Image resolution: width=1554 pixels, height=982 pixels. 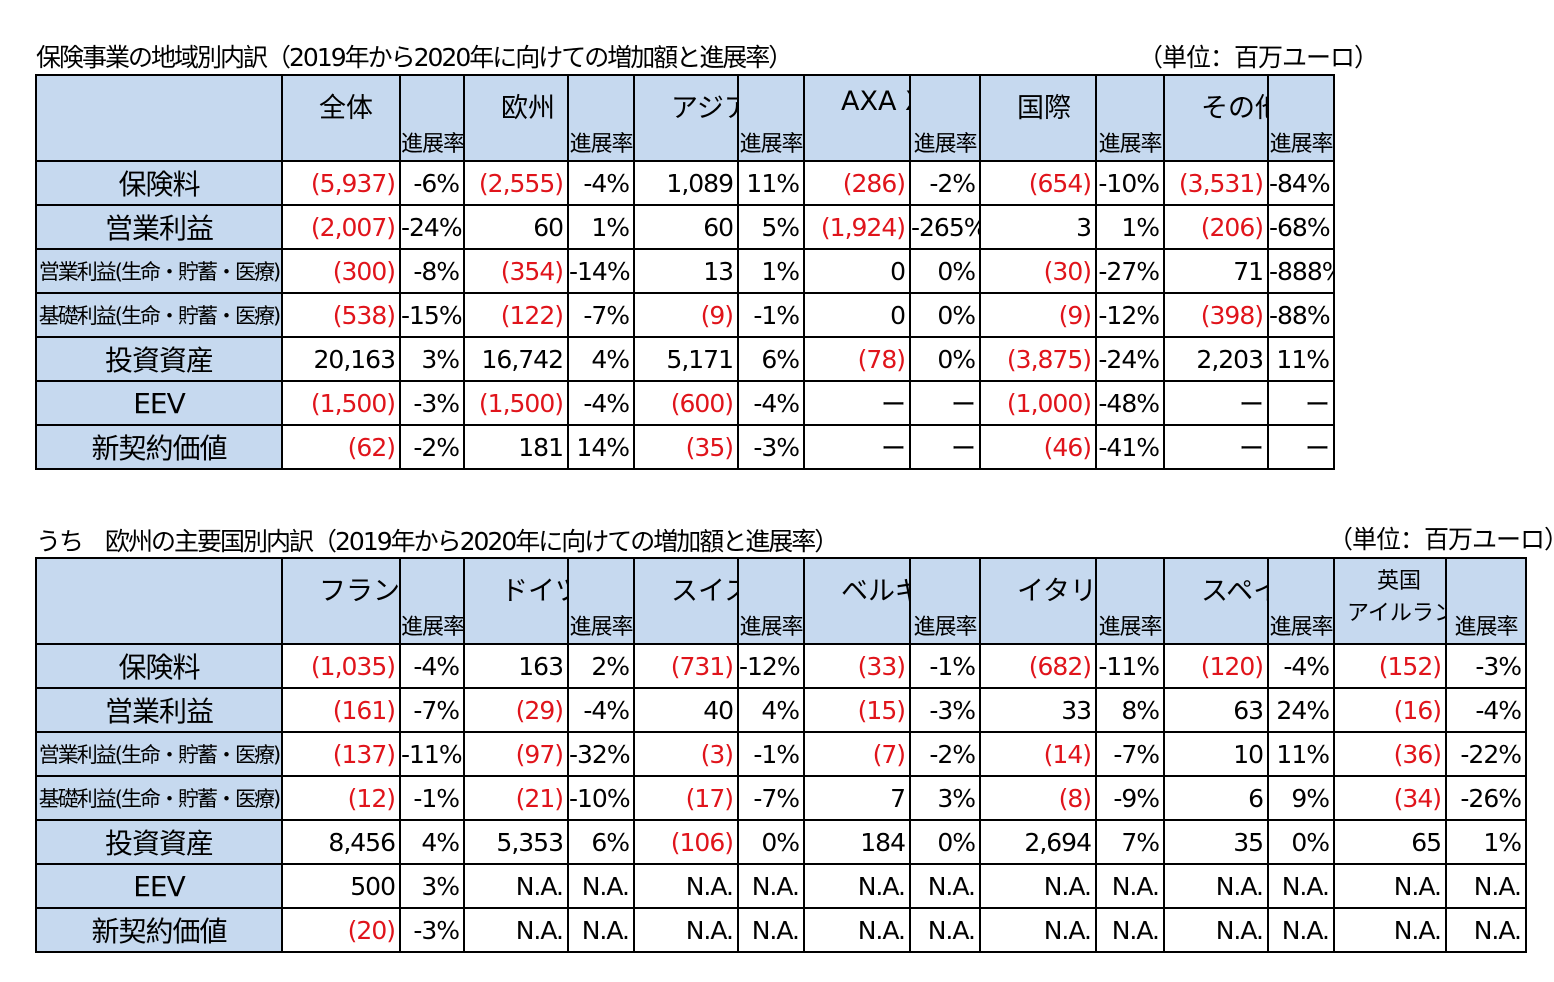 What do you see at coordinates (159, 447) in the screenshot?
I see `table1-row-label: 新契約価値` at bounding box center [159, 447].